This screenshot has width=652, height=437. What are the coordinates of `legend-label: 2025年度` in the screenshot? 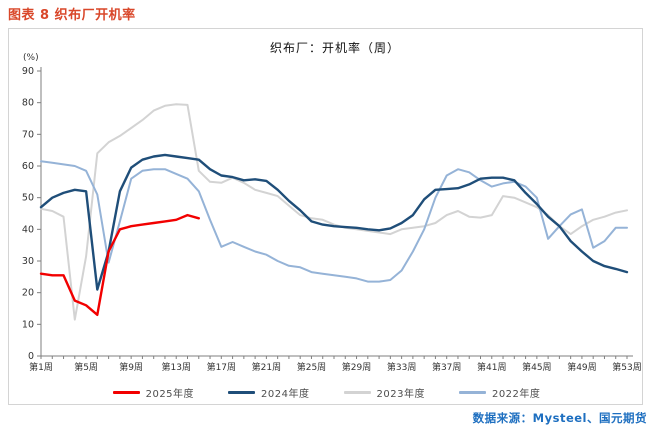 It's located at (170, 394).